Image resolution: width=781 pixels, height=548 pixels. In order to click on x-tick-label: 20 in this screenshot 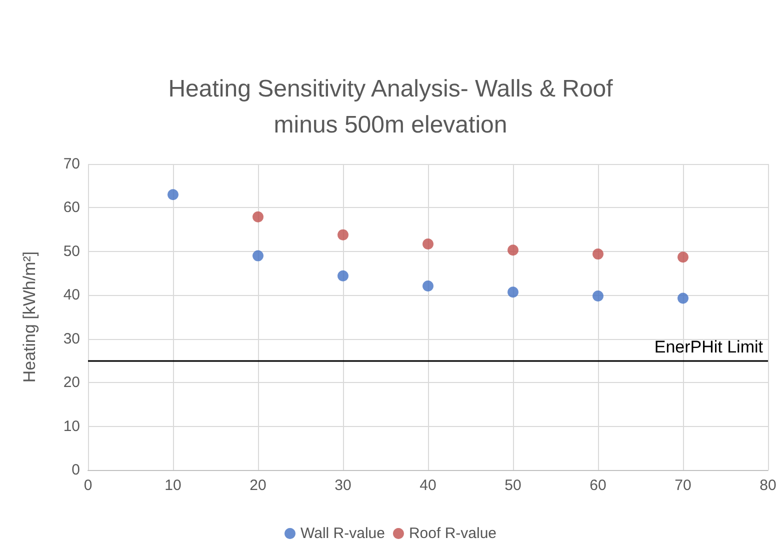, I will do `click(258, 485)`.